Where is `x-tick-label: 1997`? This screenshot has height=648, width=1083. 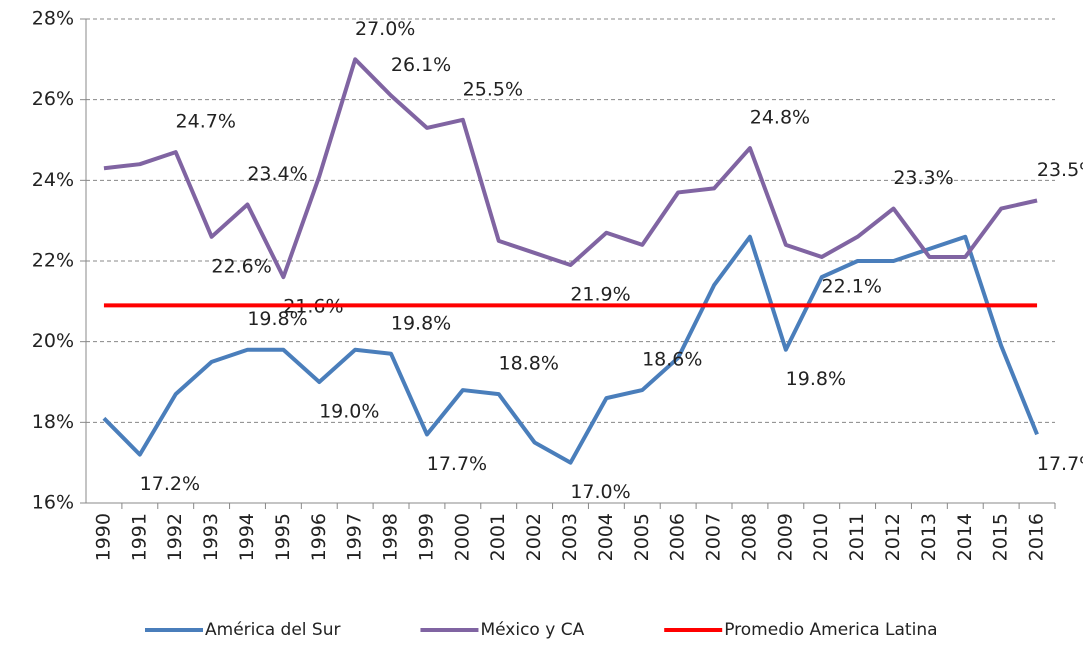
x-tick-label: 1997 is located at coordinates (355, 537).